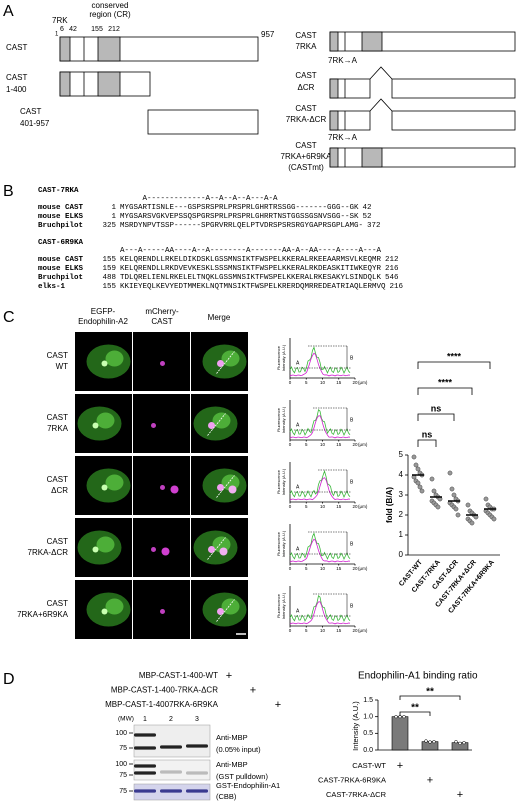 The image size is (520, 802). Describe the element at coordinates (61, 217) in the screenshot. I see `species-name: mouse ELKS` at that location.